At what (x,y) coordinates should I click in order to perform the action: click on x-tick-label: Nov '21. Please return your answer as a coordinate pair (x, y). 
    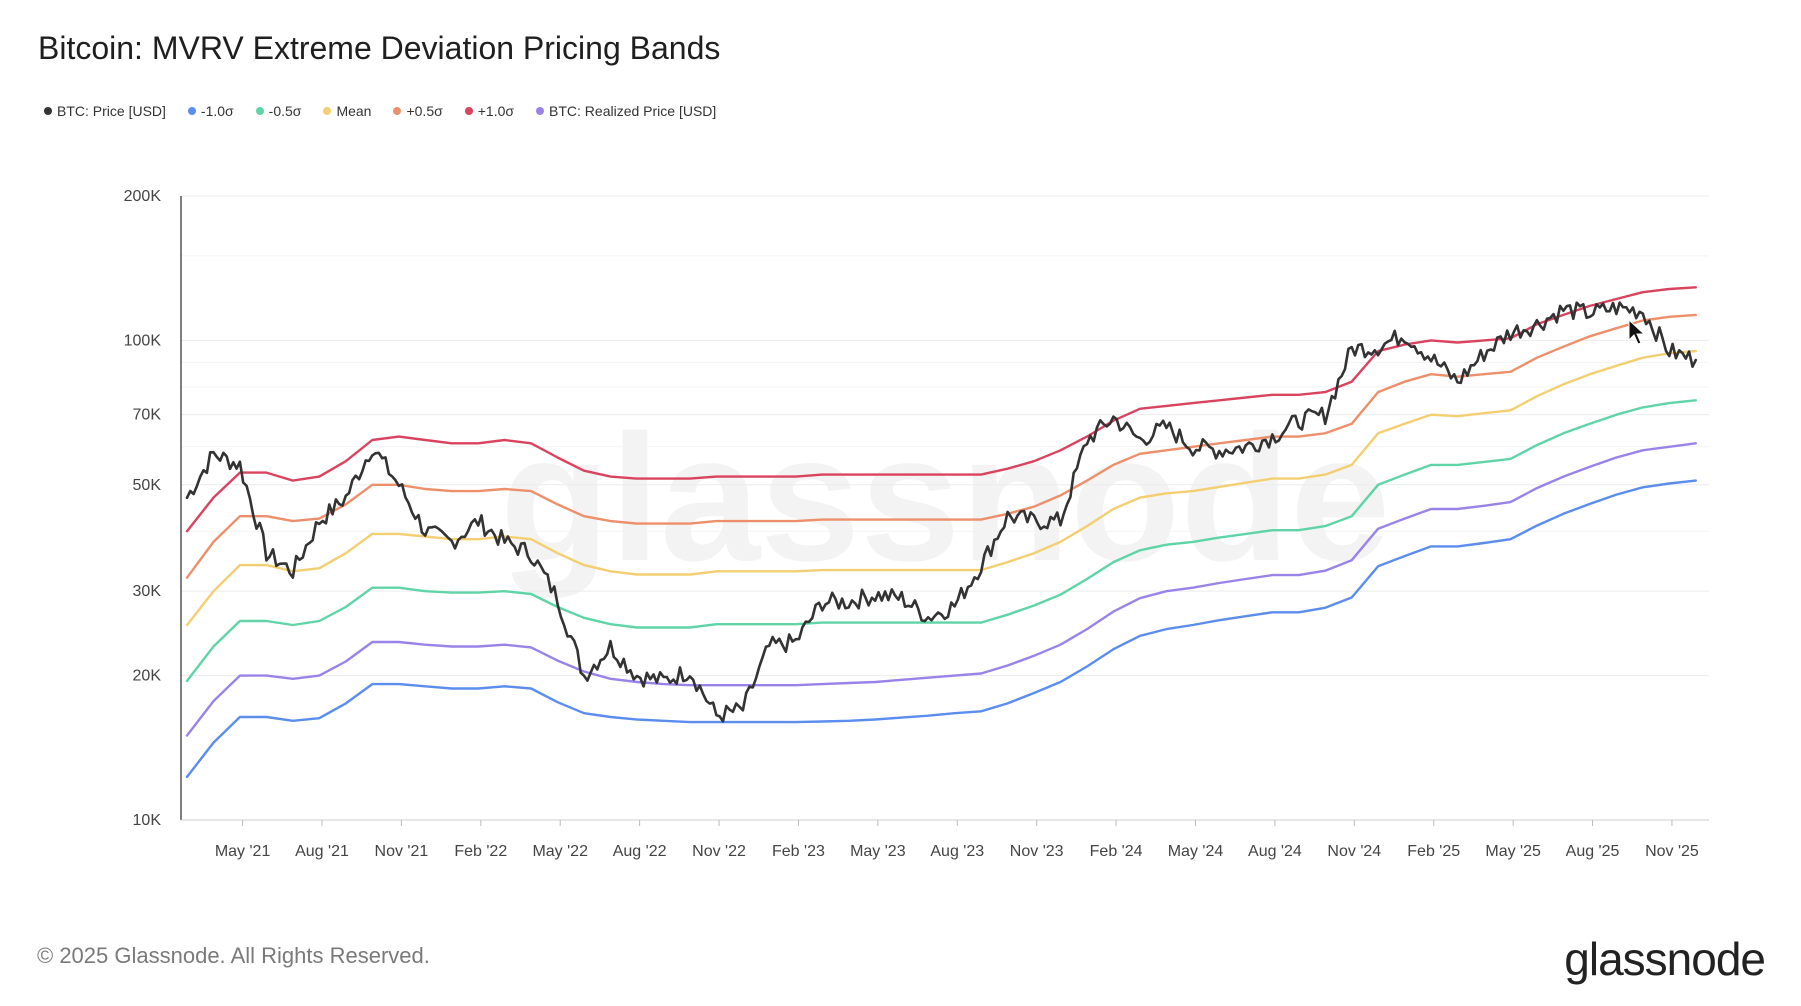
    Looking at the image, I should click on (402, 851).